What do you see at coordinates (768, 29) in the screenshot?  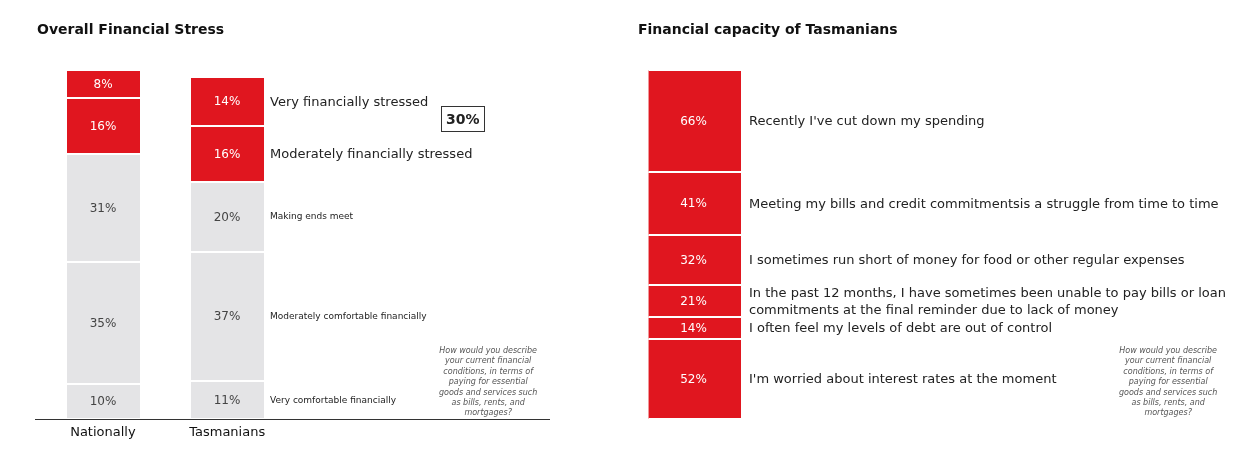 I see `chart-title: Financial capacity of Tasmanians` at bounding box center [768, 29].